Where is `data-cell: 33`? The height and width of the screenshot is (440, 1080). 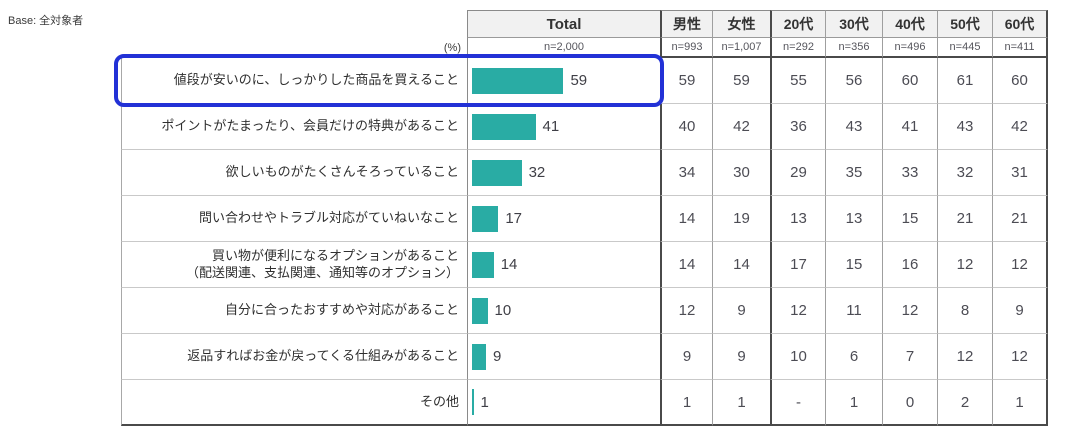
data-cell: 33 is located at coordinates (909, 173).